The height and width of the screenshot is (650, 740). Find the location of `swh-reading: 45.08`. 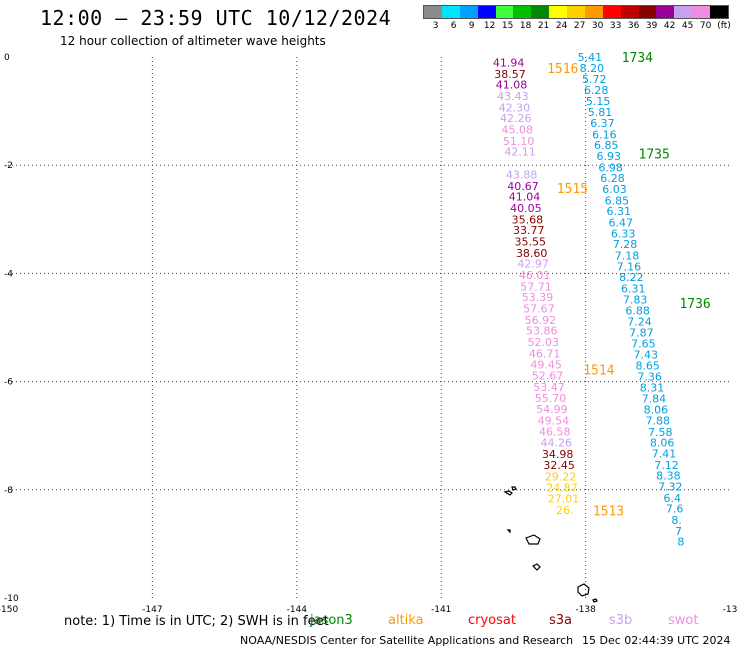

swh-reading: 45.08 is located at coordinates (518, 129).